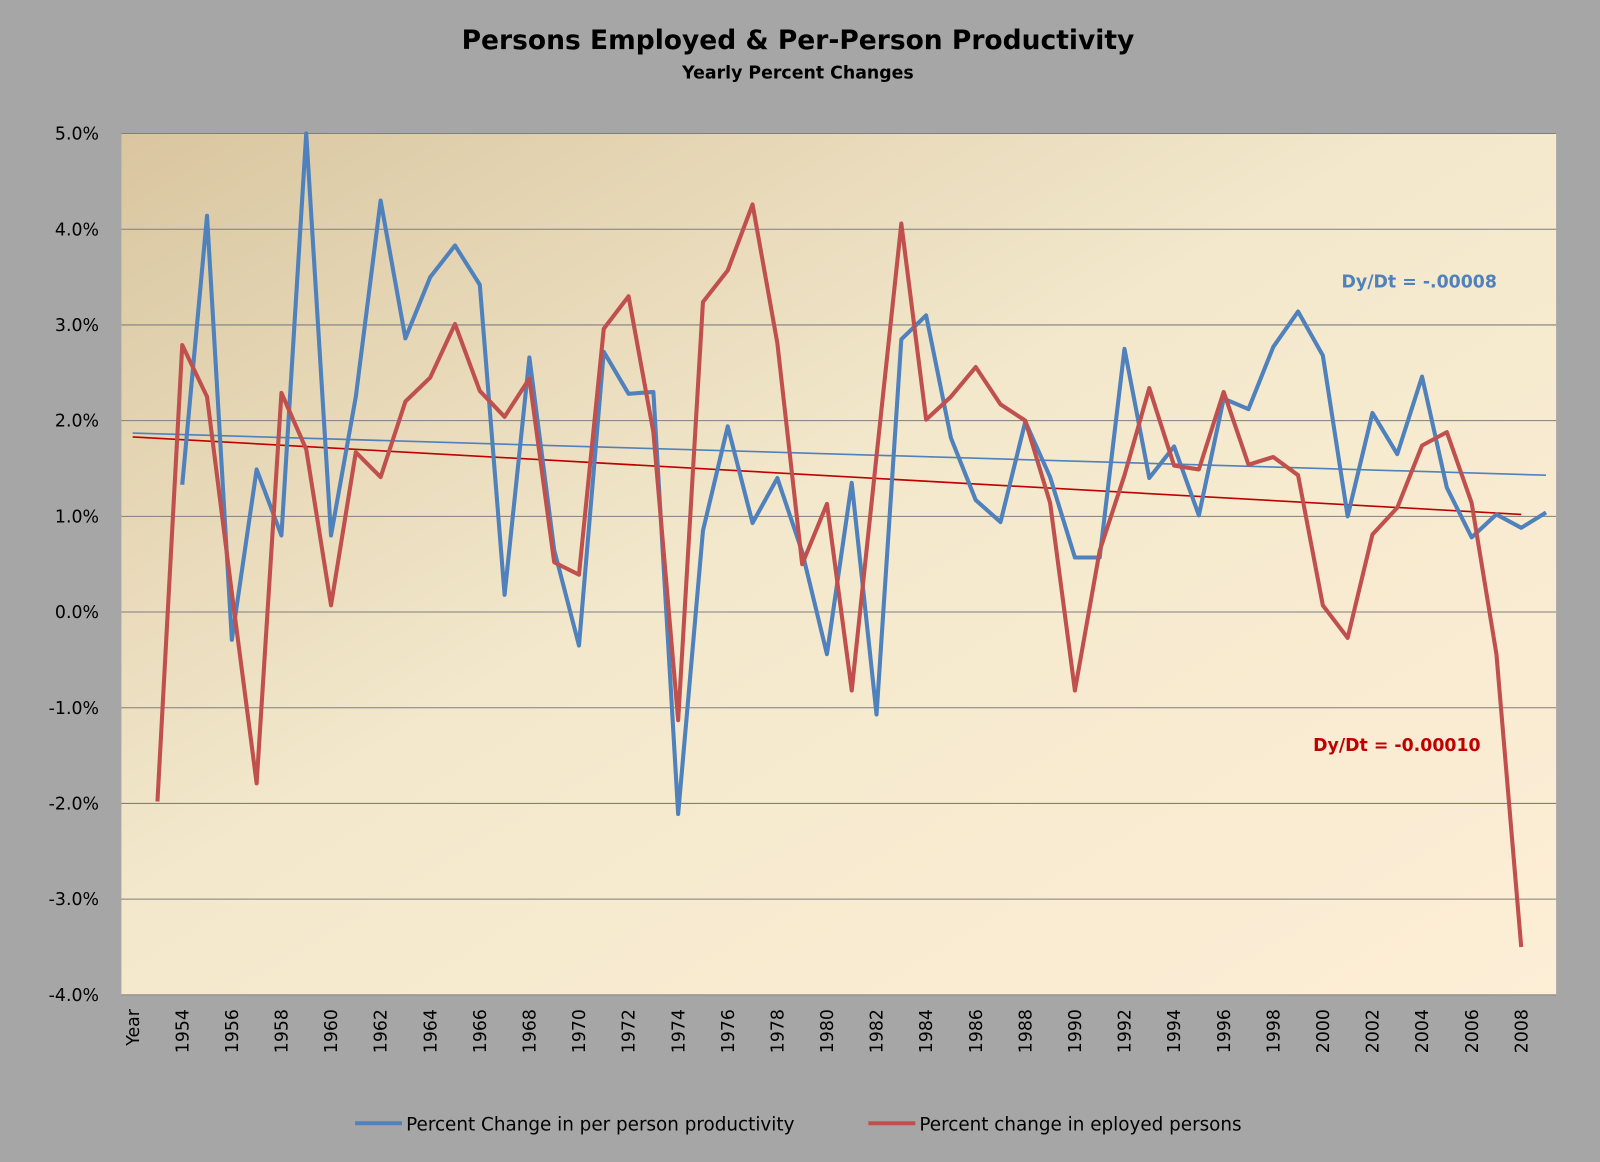  Describe the element at coordinates (77, 135) in the screenshot. I see `y-tick-label: 5.0%` at that location.